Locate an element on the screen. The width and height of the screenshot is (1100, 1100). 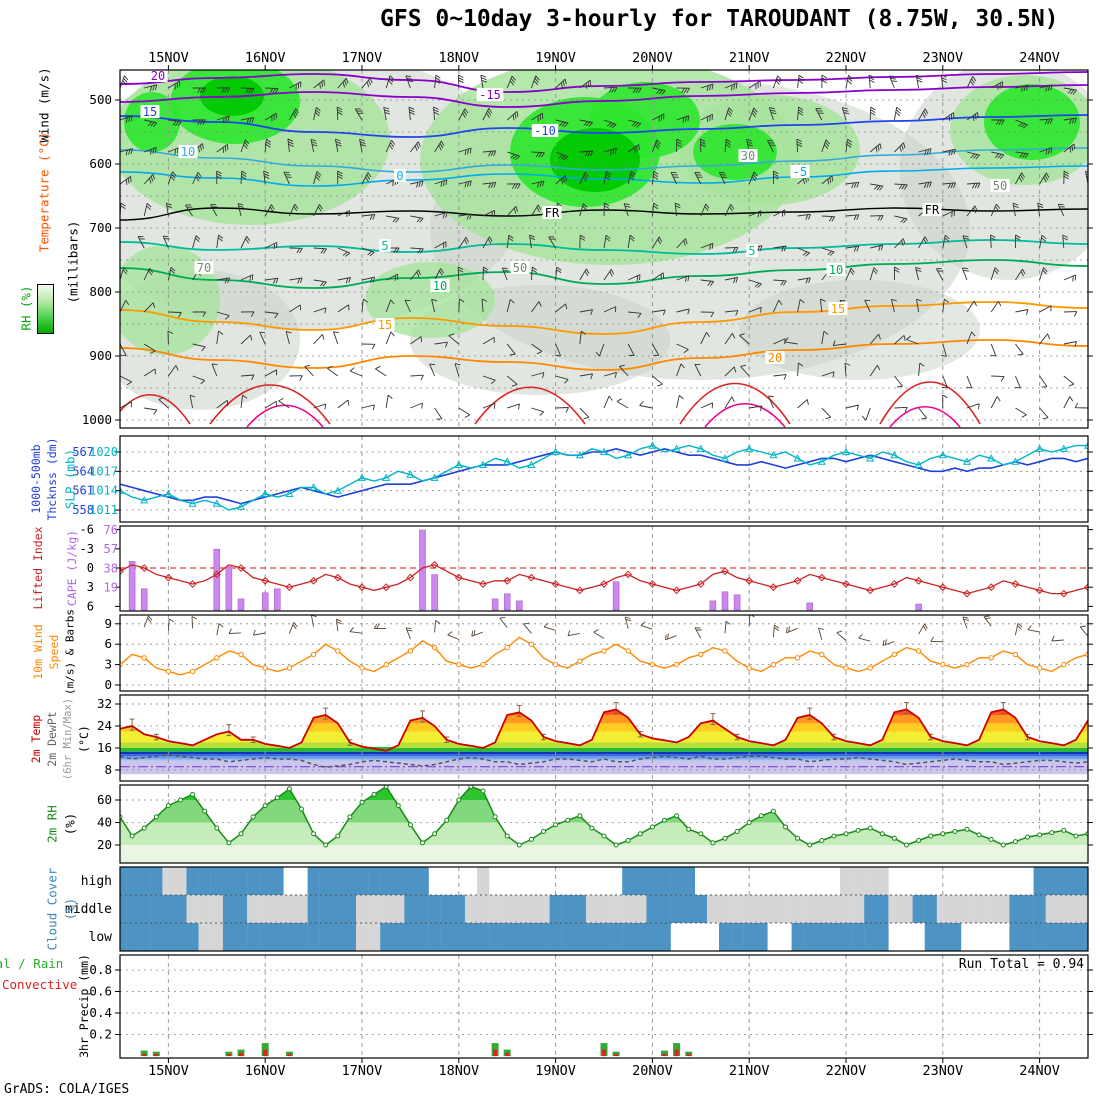
cape-tick-label: 57 is located at coordinates (111, 549).